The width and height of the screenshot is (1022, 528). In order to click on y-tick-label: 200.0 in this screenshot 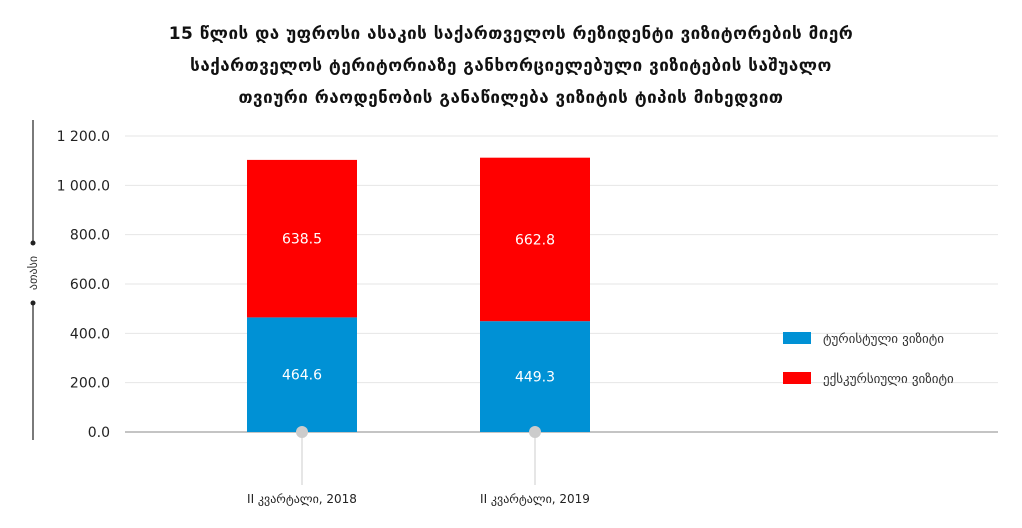, I will do `click(90, 384)`.